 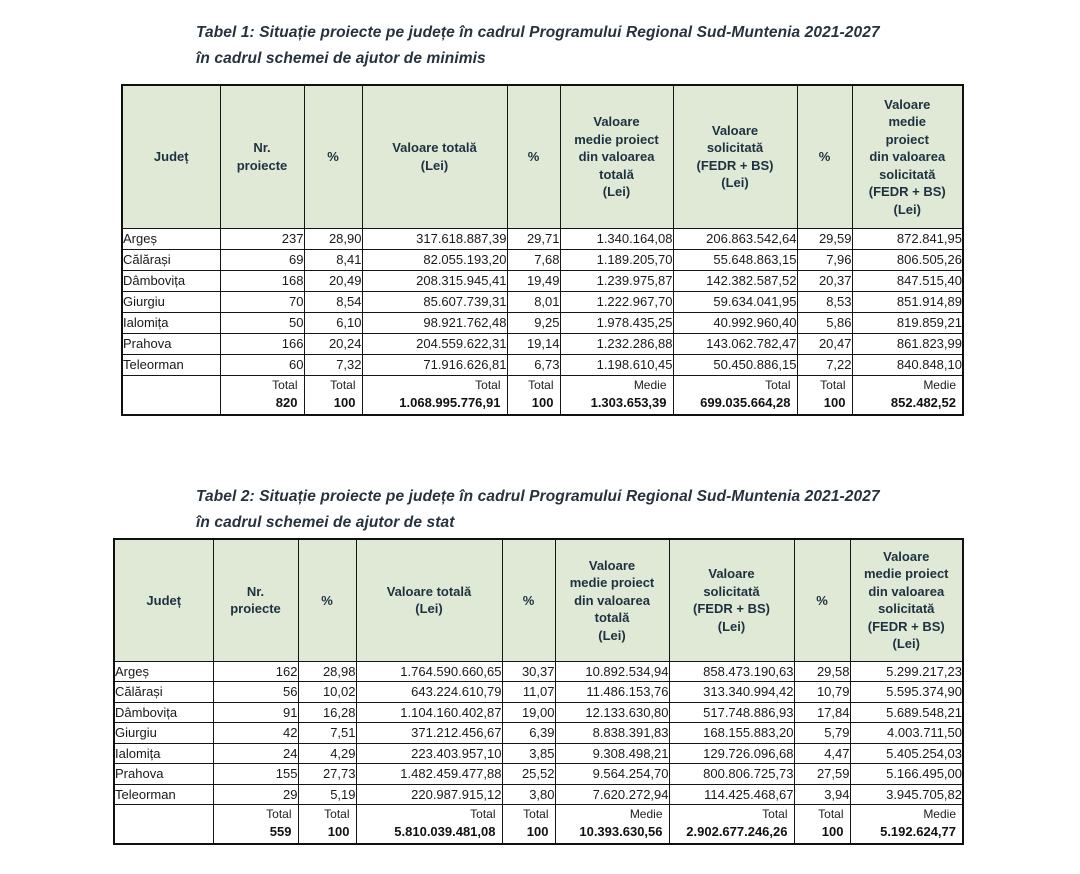 What do you see at coordinates (163, 733) in the screenshot?
I see `county-cell: Giurgiu` at bounding box center [163, 733].